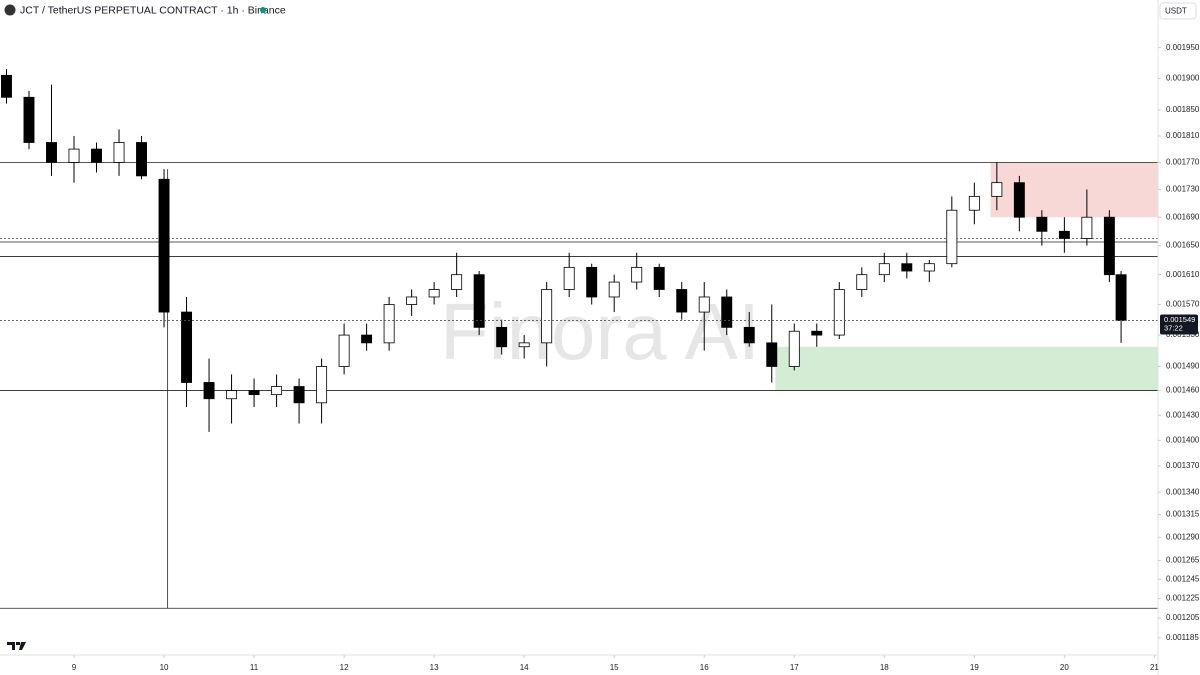  What do you see at coordinates (1183, 304) in the screenshot?
I see `y-tick-label: 0.001570` at bounding box center [1183, 304].